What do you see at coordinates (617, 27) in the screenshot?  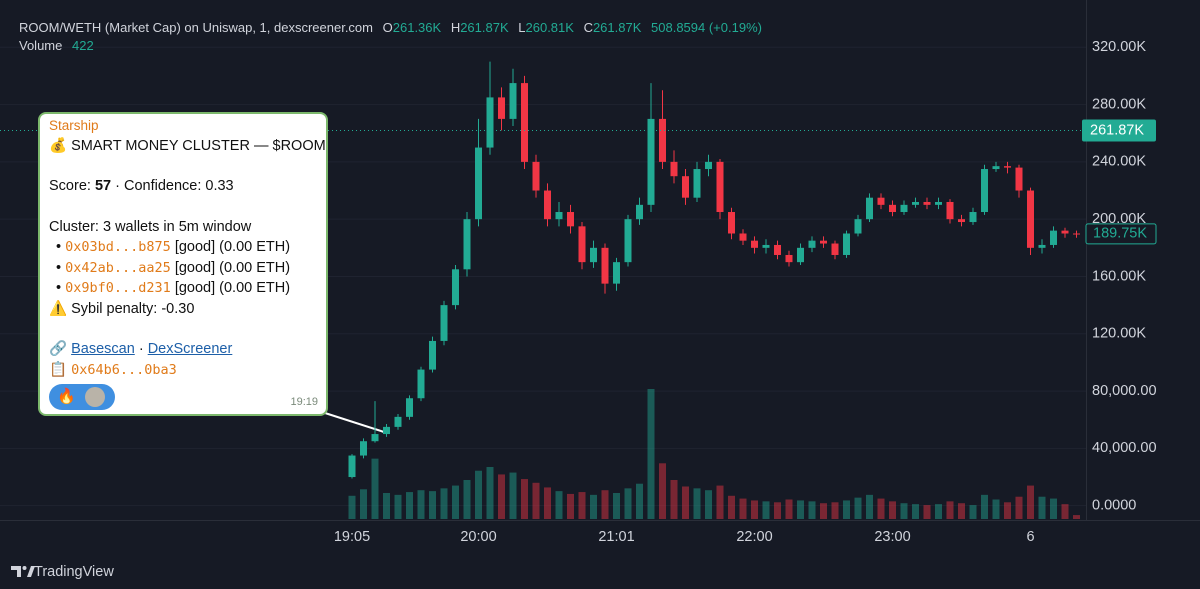 I see `ohlc-value: 261.87K` at bounding box center [617, 27].